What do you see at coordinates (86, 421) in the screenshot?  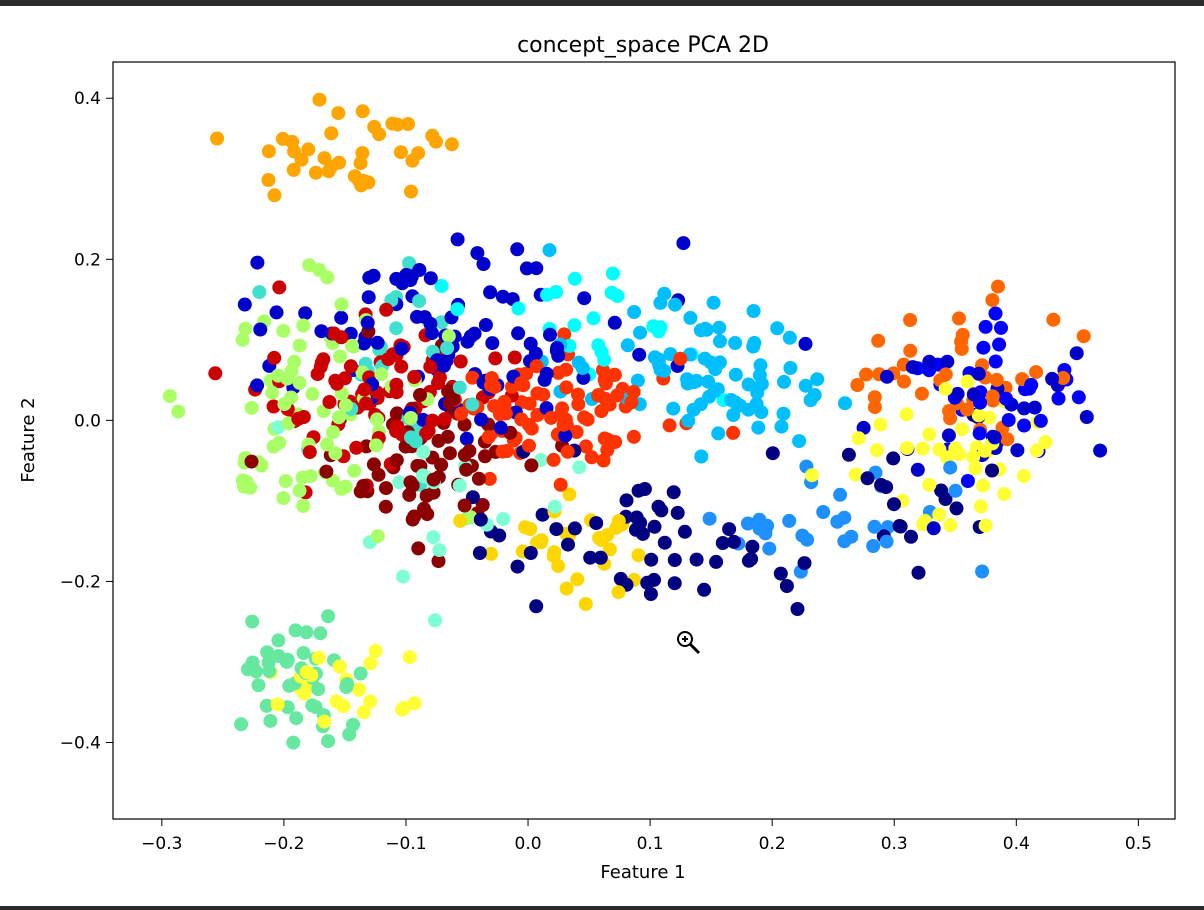 I see `y-axis-ticks: −0.4 −0.2 0.0 0.2 0.4` at bounding box center [86, 421].